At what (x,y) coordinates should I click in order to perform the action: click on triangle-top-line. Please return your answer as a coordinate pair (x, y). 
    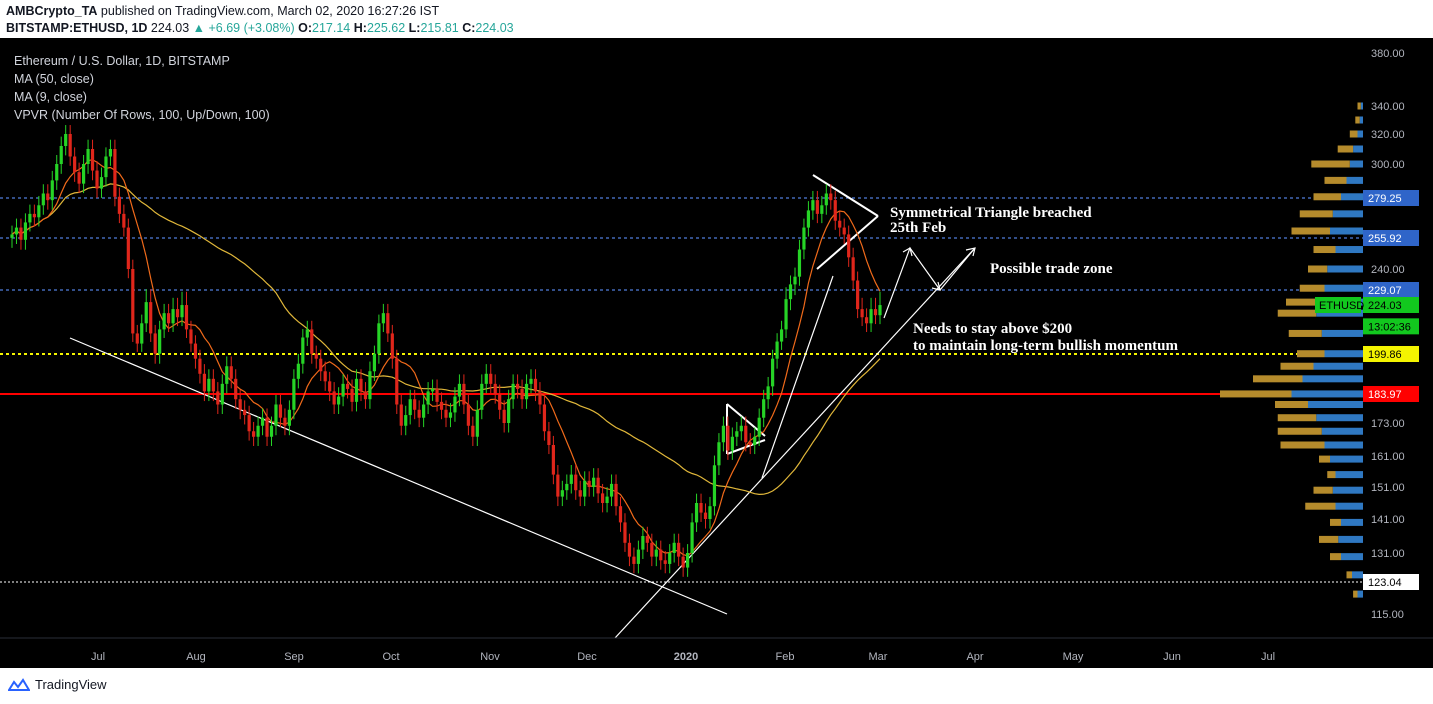
    Looking at the image, I should click on (845, 195).